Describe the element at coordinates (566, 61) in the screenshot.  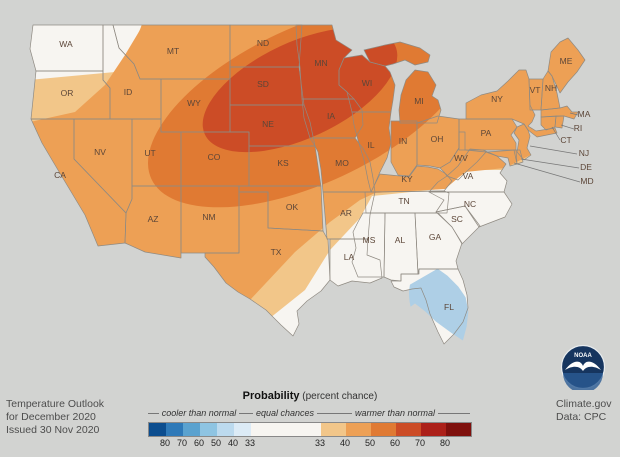
I see `state-label-me: ME` at that location.